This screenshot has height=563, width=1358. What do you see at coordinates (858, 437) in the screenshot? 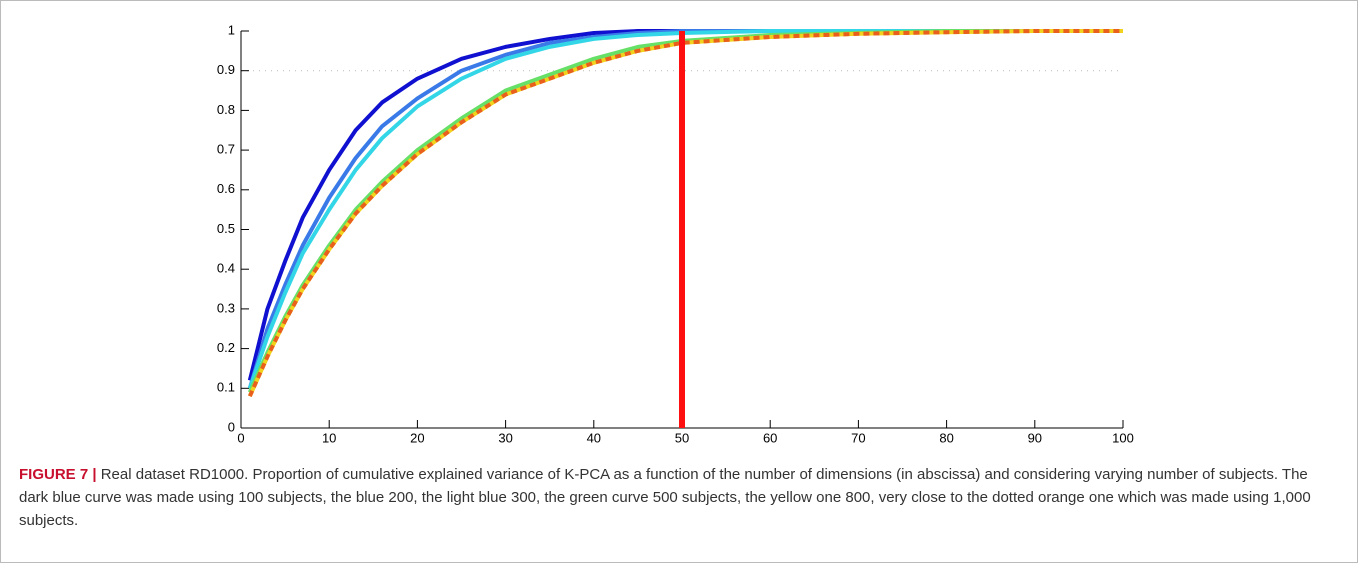
I see `x-tick-label: 70` at bounding box center [858, 437].